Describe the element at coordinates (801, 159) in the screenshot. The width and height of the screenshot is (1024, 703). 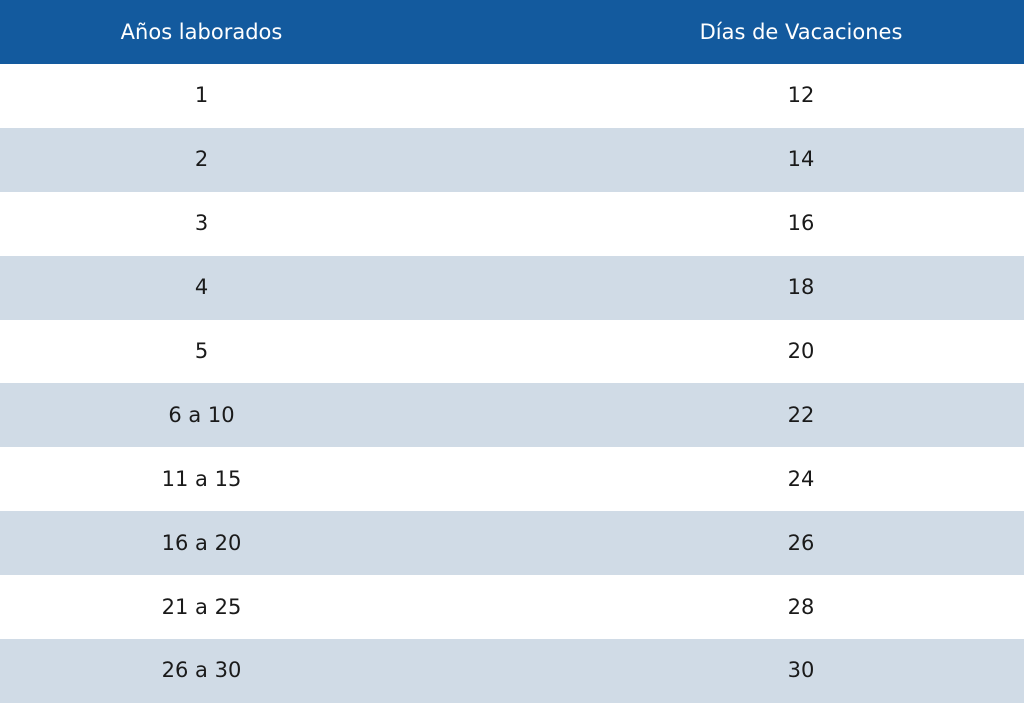
I see `days-cell: 14` at that location.